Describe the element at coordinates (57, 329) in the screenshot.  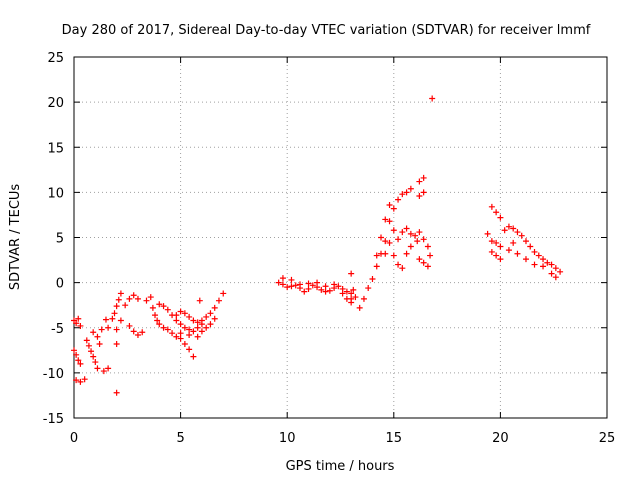
I see `y-tick-label: -5` at that location.